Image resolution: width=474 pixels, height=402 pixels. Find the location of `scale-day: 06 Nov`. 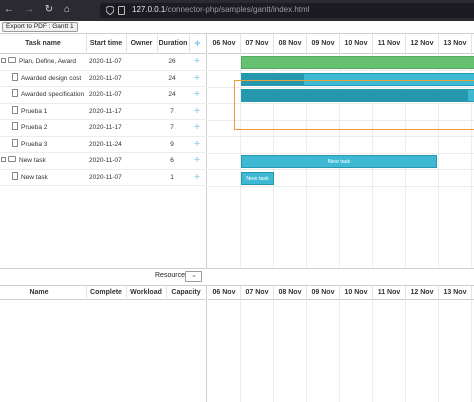

scale-day: 06 Nov is located at coordinates (224, 44).